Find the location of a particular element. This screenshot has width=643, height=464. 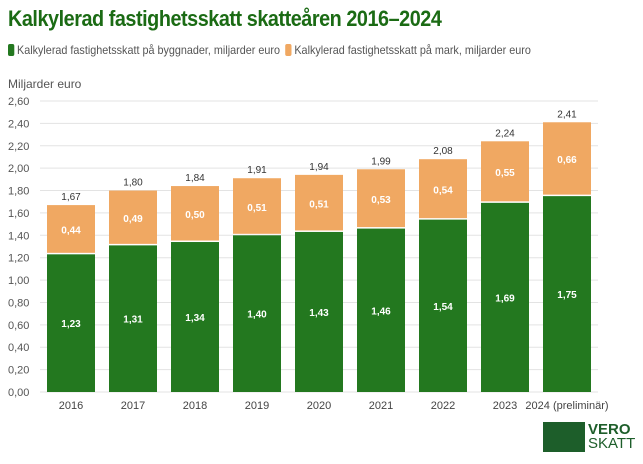

logo-text-2: SKATT is located at coordinates (612, 443).